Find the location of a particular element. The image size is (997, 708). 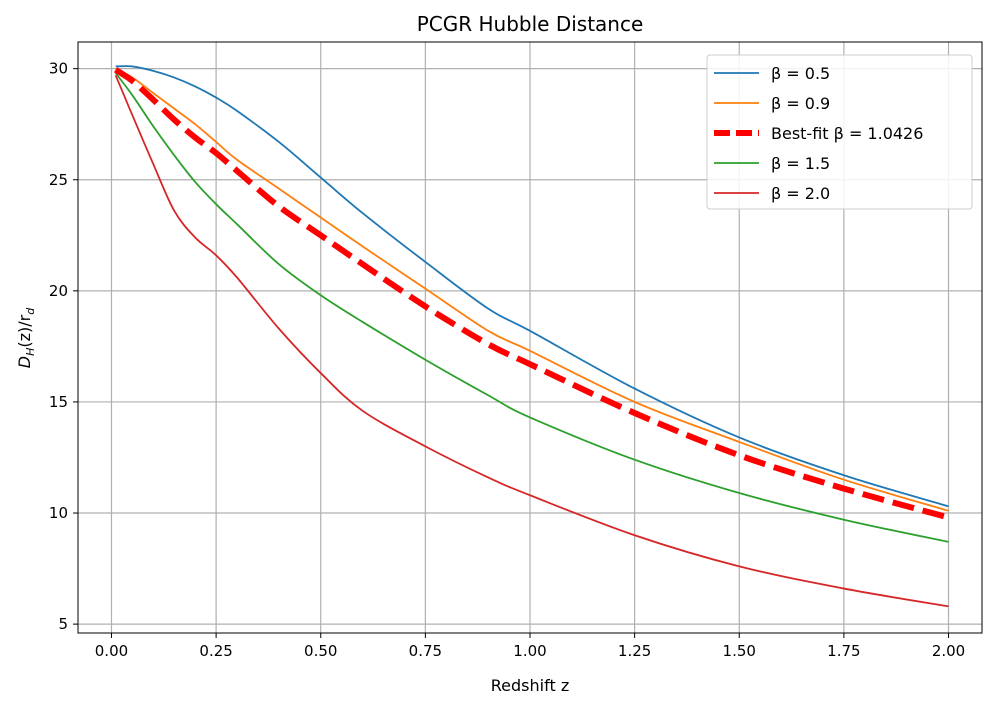

x-tick-label: 0.00 is located at coordinates (111, 651).